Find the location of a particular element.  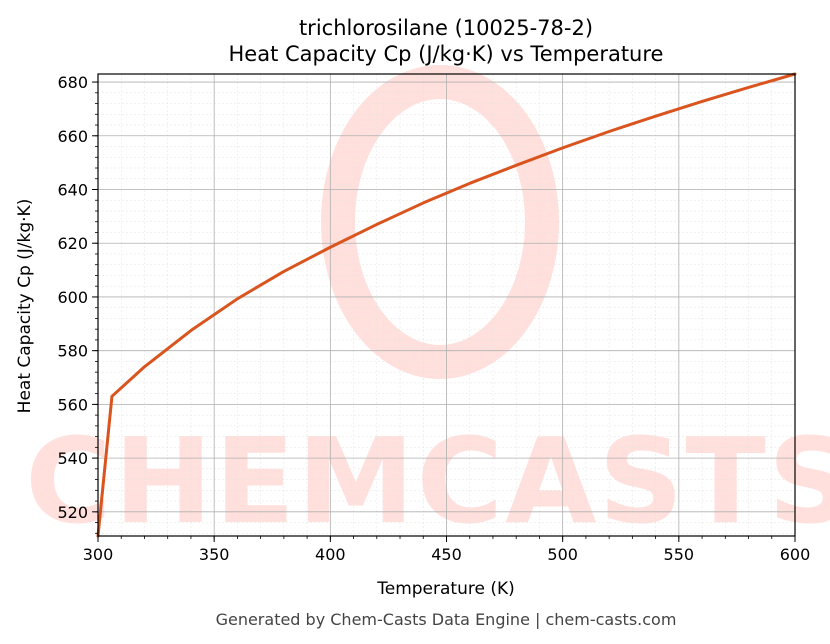

x-tick-label: 400 is located at coordinates (330, 554).